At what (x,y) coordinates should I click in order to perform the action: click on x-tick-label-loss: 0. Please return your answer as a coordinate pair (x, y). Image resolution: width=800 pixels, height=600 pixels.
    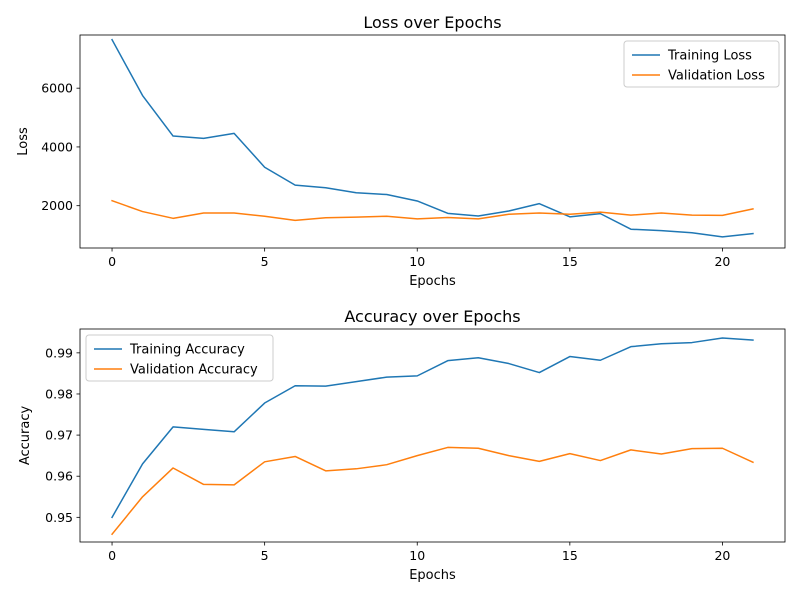
    Looking at the image, I should click on (112, 261).